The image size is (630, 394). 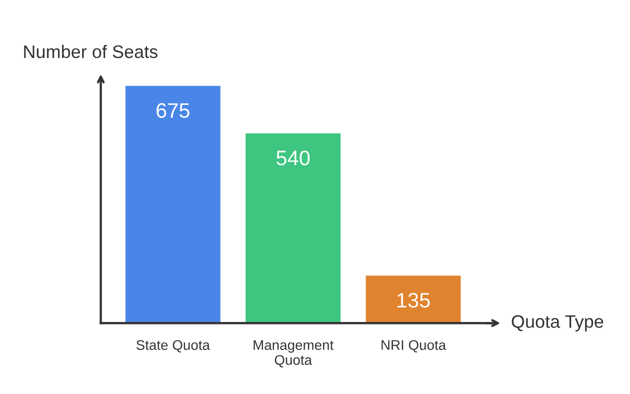 What do you see at coordinates (293, 158) in the screenshot?
I see `data-label: 540` at bounding box center [293, 158].